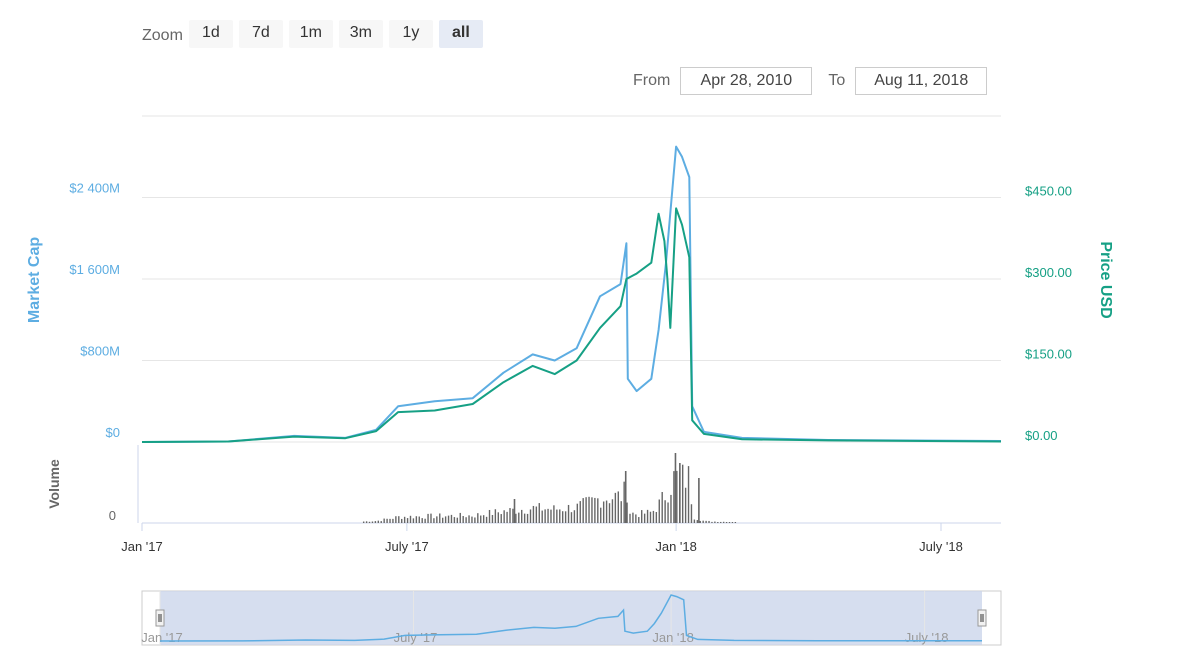 The image size is (1179, 647). Describe the element at coordinates (142, 546) in the screenshot. I see `x-tick-label: Jan '17` at that location.